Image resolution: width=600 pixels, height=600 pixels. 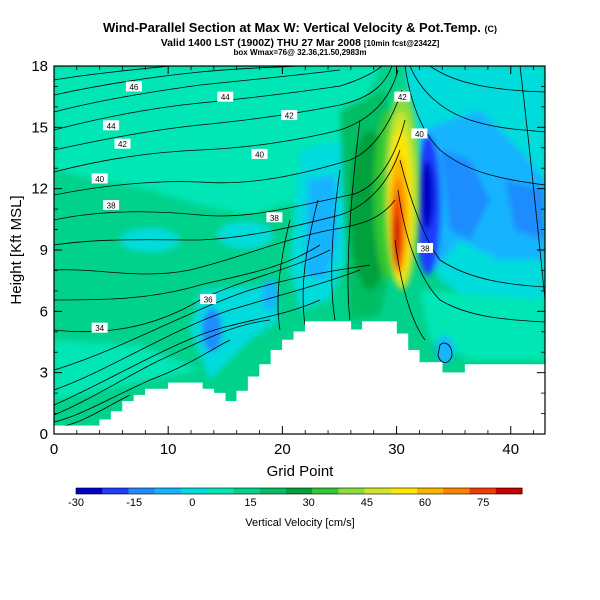 I want to click on colorbar-tick-label: -15, so click(x=134, y=503).